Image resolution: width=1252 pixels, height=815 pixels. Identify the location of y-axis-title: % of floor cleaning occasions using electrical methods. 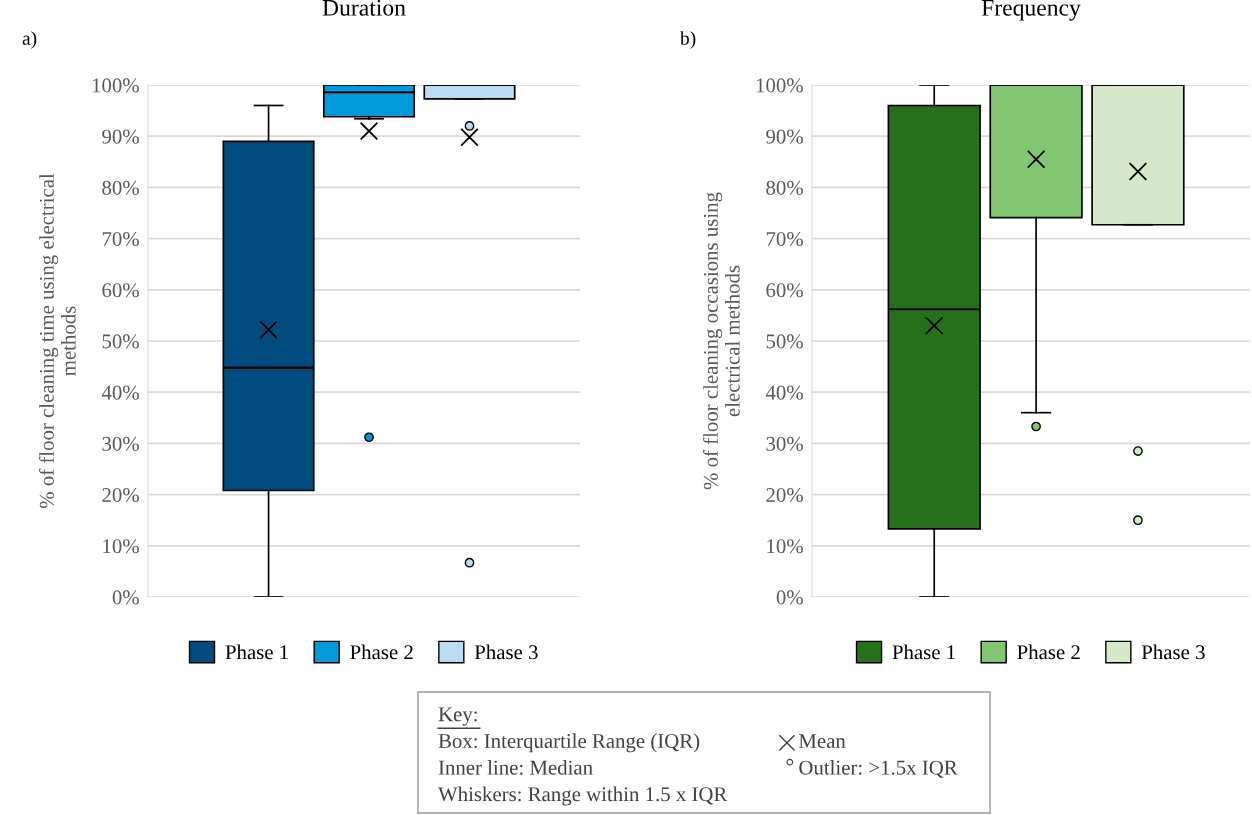
(721, 341).